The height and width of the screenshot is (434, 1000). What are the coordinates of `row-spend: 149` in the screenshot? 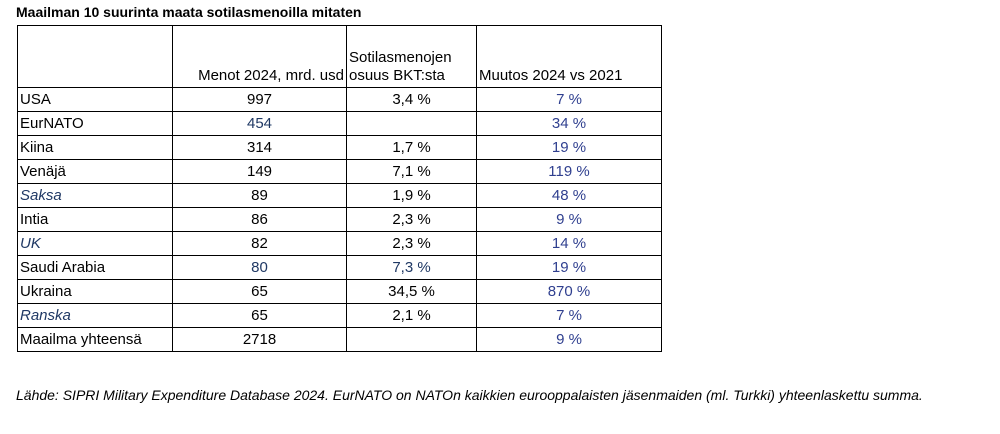 It's located at (259, 171).